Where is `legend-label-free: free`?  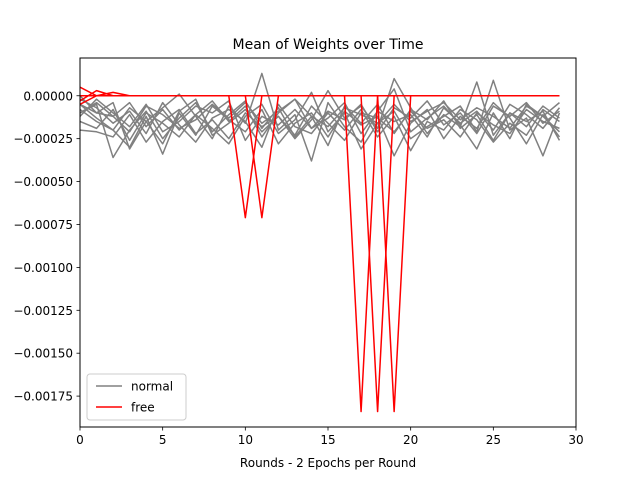
legend-label-free: free is located at coordinates (143, 408).